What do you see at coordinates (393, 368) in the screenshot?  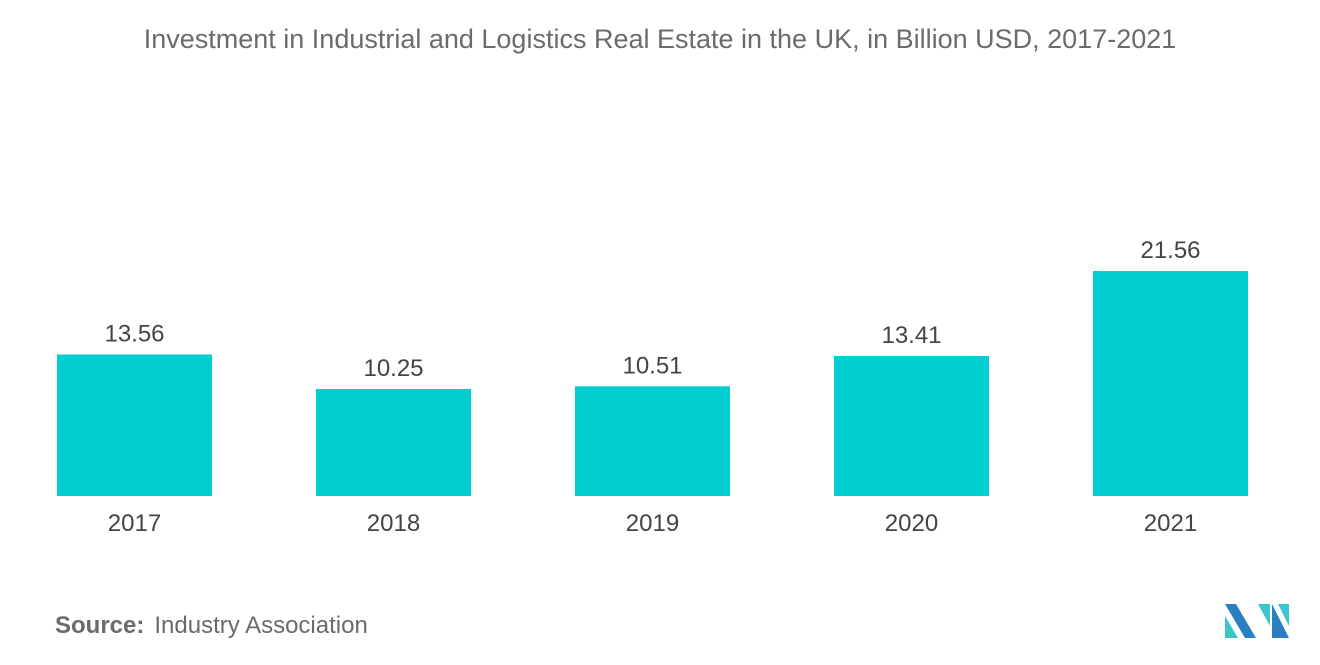 I see `value-label: 10.25` at bounding box center [393, 368].